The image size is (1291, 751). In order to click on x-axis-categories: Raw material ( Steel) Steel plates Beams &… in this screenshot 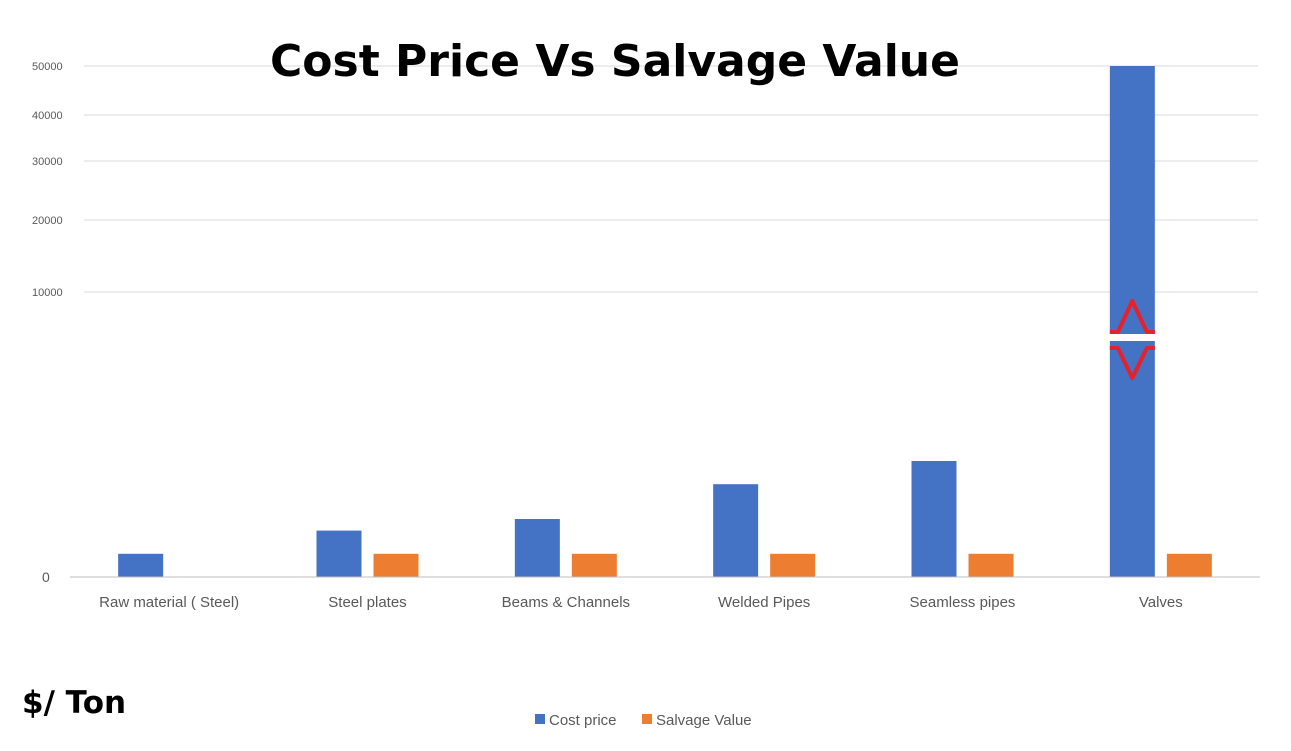, I will do `click(641, 602)`.